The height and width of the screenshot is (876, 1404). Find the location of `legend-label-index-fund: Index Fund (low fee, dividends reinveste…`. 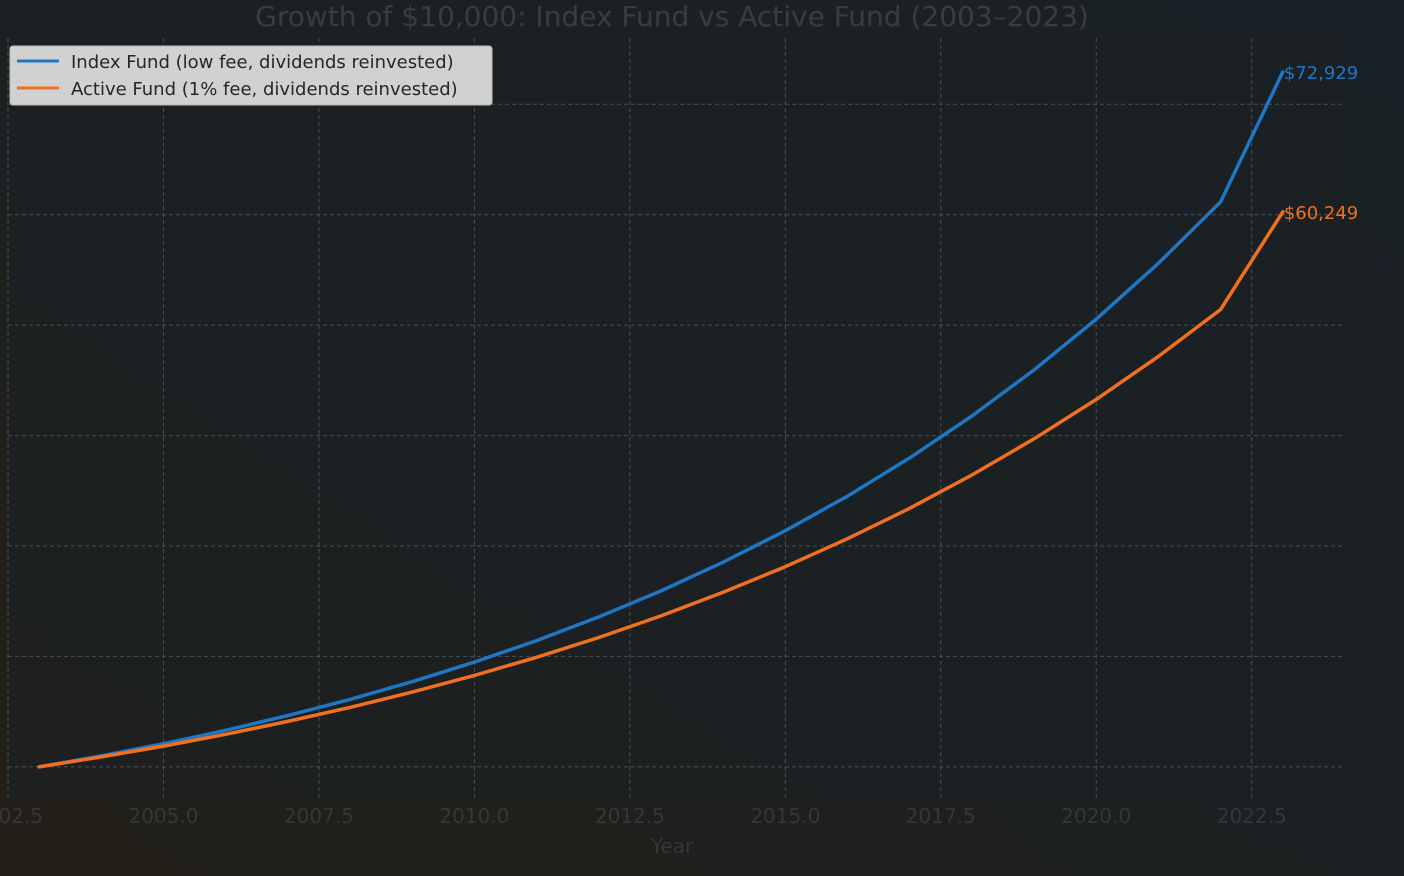

legend-label-index-fund: Index Fund (low fee, dividends reinveste… is located at coordinates (262, 62).